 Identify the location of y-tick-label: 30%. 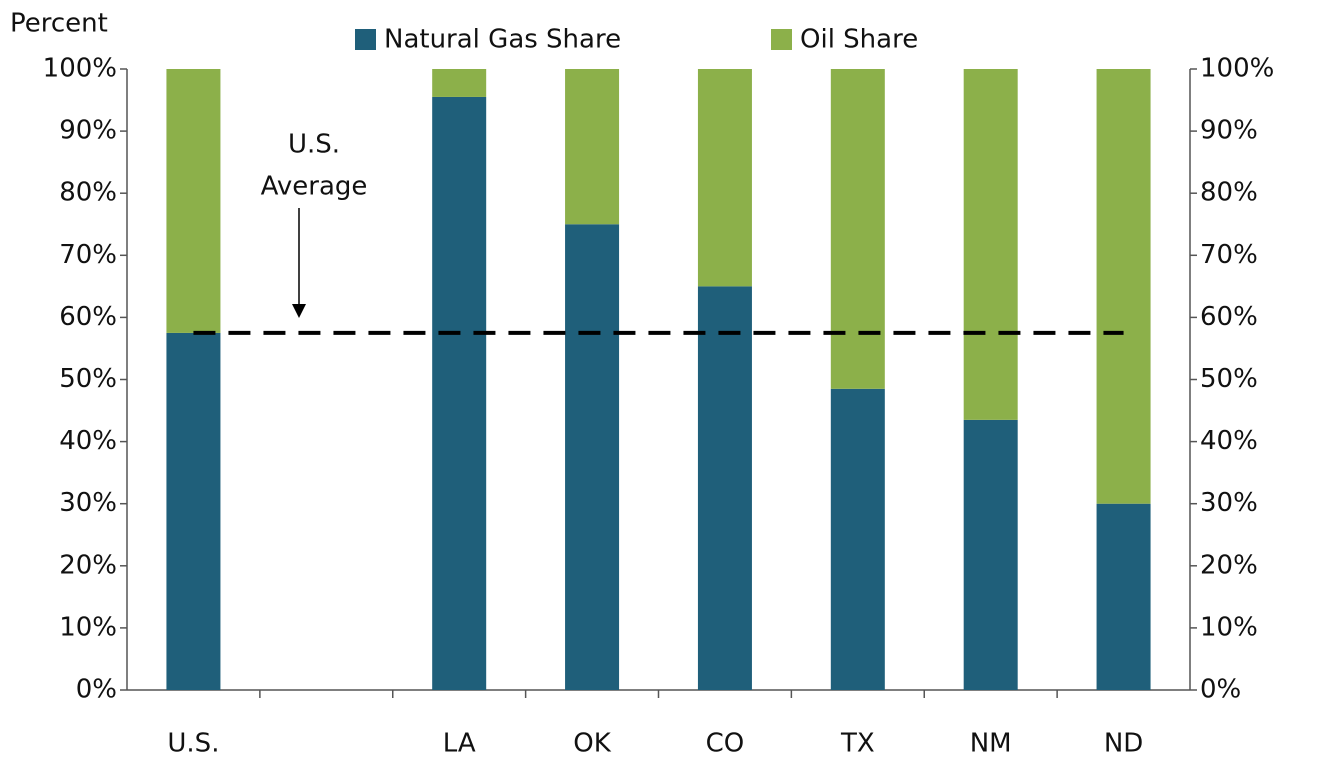
(88, 503).